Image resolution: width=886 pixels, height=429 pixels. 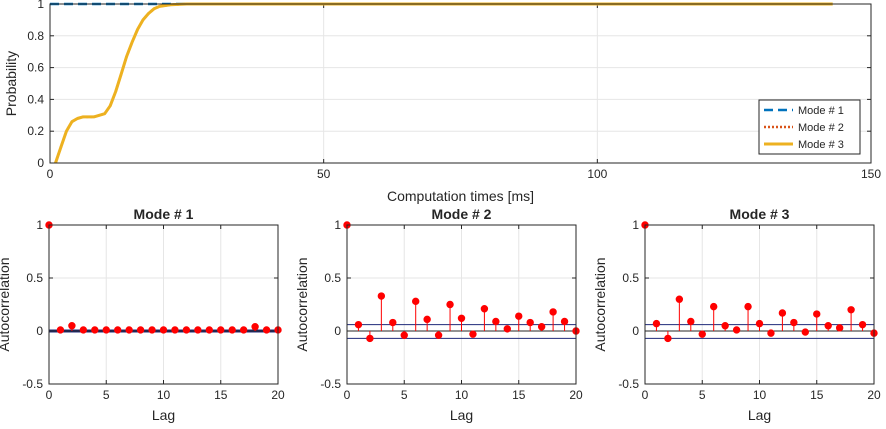 What do you see at coordinates (106, 395) in the screenshot?
I see `x-tick-label: 5` at bounding box center [106, 395].